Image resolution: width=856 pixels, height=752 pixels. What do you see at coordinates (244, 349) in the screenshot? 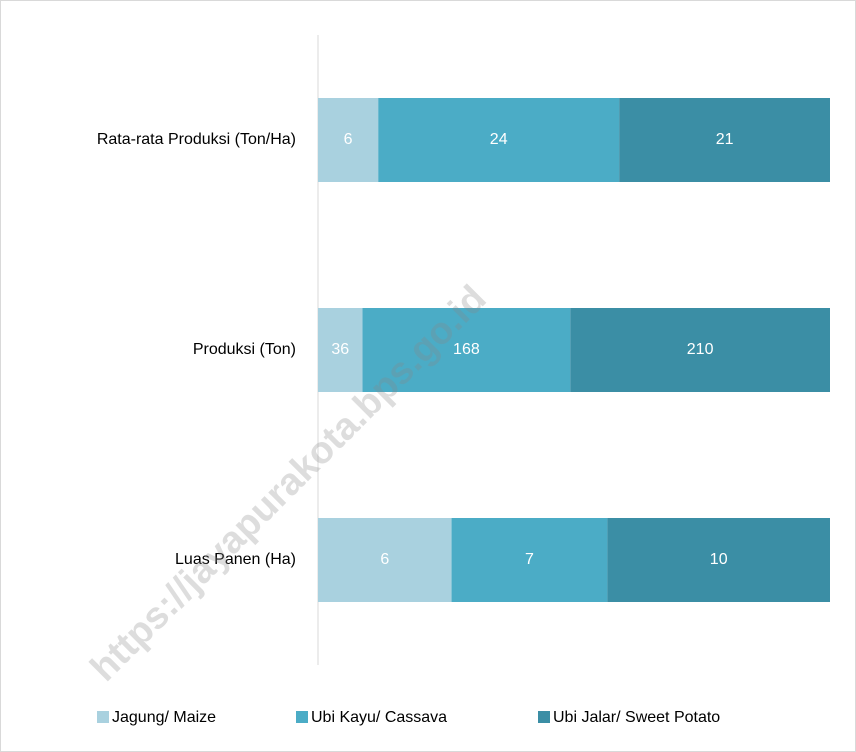
I see `y-tick-label: Produksi (Ton)` at bounding box center [244, 349].